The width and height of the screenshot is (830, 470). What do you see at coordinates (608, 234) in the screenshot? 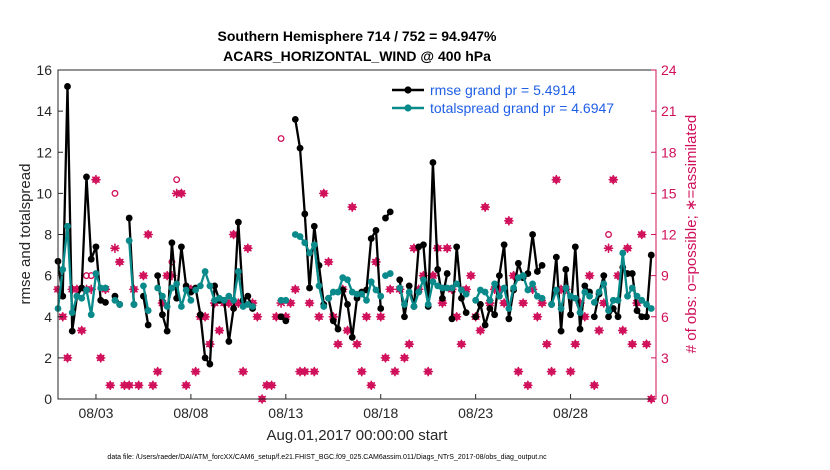
I see `obs-possible-marker` at bounding box center [608, 234].